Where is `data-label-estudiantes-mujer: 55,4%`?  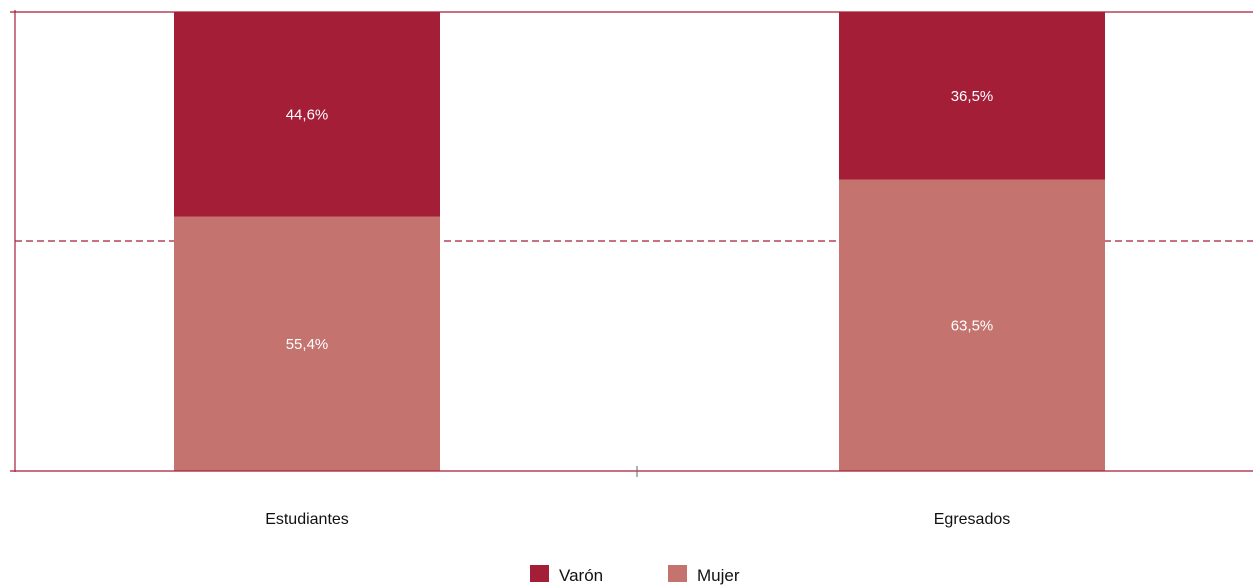 data-label-estudiantes-mujer: 55,4% is located at coordinates (307, 344).